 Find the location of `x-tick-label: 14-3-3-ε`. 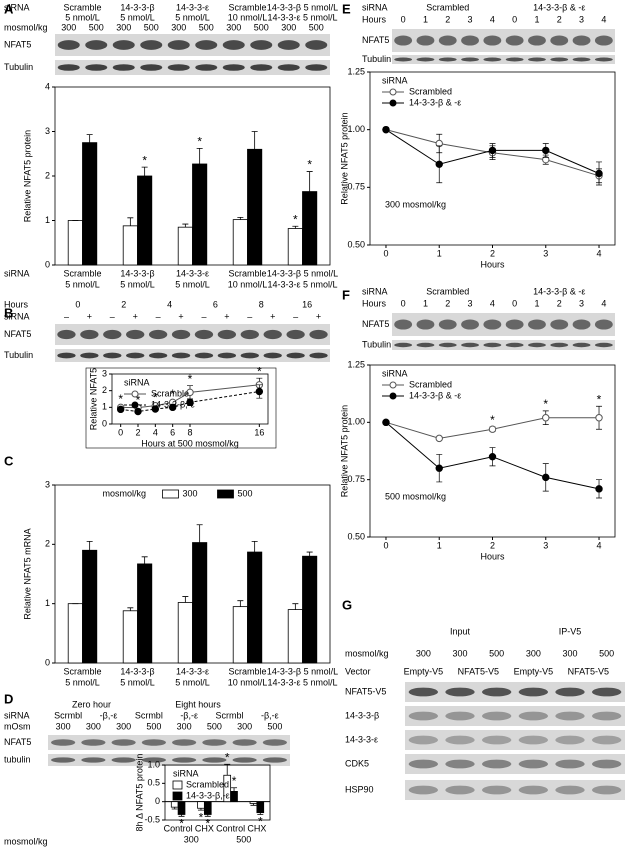

x-tick-label: 14-3-3-ε is located at coordinates (192, 273).